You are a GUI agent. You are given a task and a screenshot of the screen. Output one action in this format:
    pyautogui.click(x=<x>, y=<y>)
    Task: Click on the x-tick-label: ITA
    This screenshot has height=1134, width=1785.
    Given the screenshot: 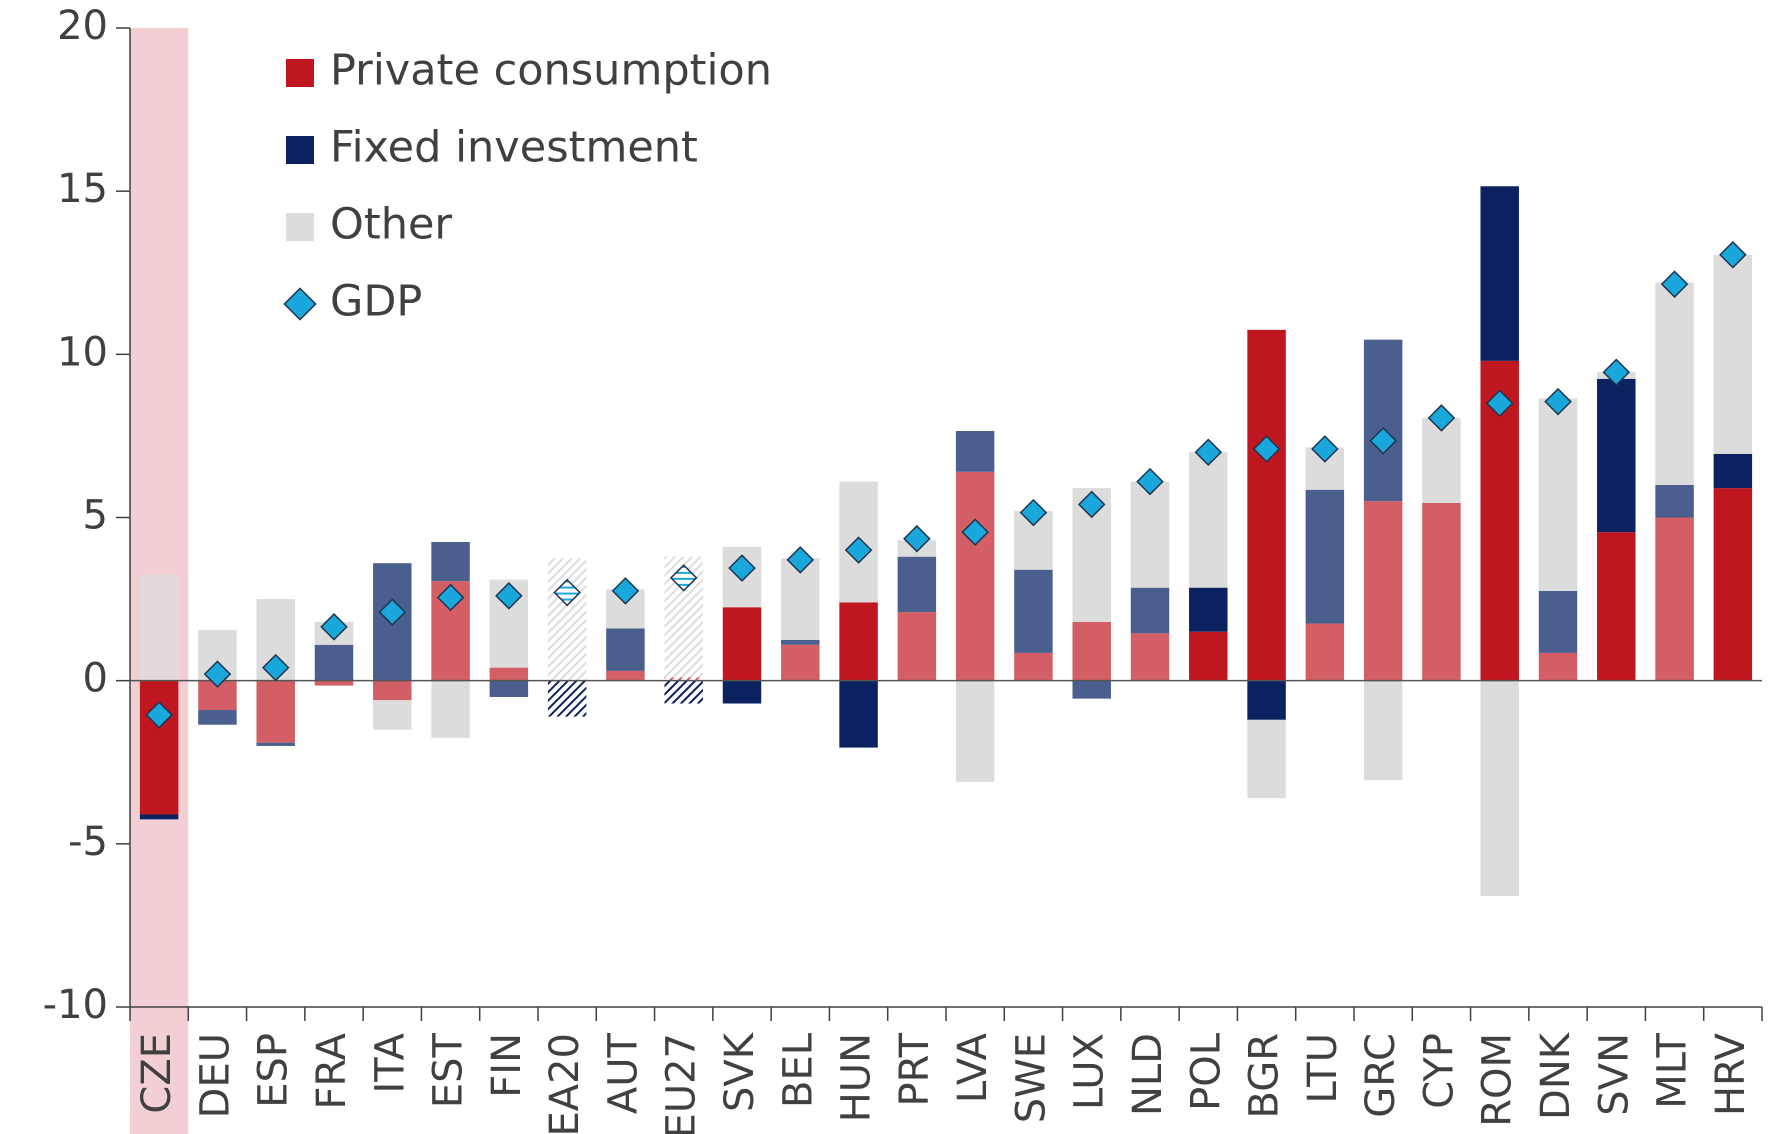 What is the action you would take?
    pyautogui.click(x=390, y=1062)
    